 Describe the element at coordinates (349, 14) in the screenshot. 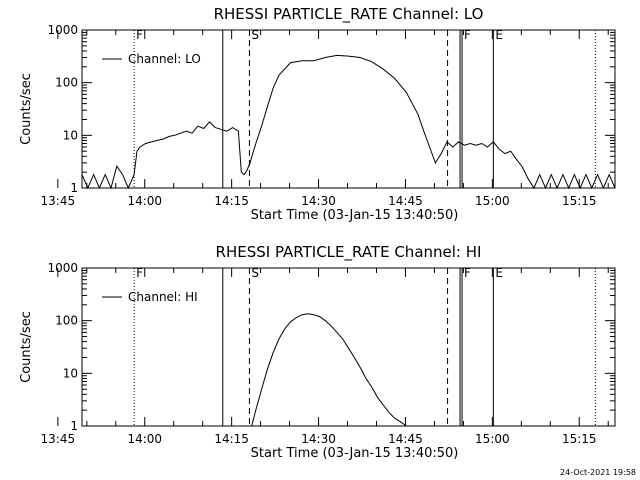

I see `chart-title: RHESSI PARTICLE_RATE Channel: LO` at that location.